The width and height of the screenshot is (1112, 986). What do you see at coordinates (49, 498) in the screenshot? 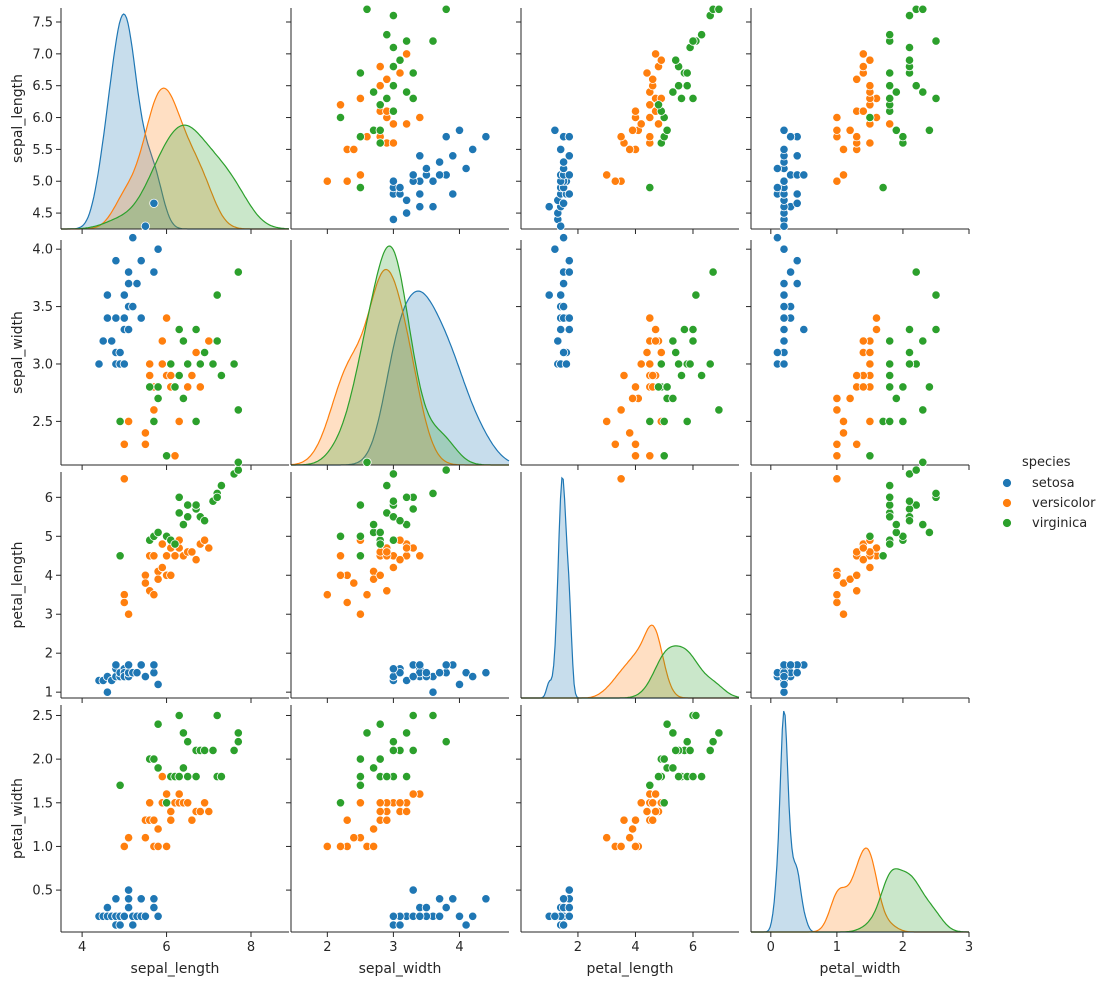
I see `y-tick-label: 6` at bounding box center [49, 498].